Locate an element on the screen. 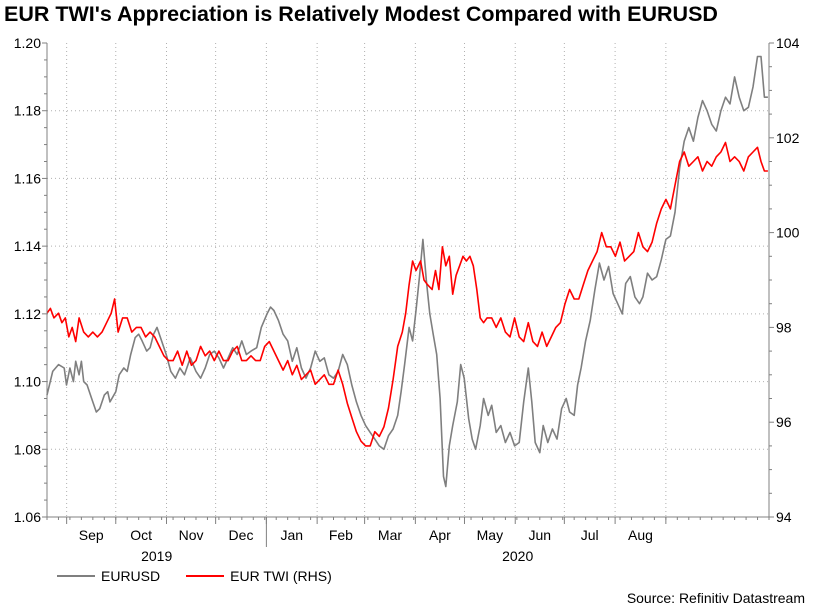 The image size is (815, 609). legend: EURUSD EUR TWI (RHS) is located at coordinates (207, 576).